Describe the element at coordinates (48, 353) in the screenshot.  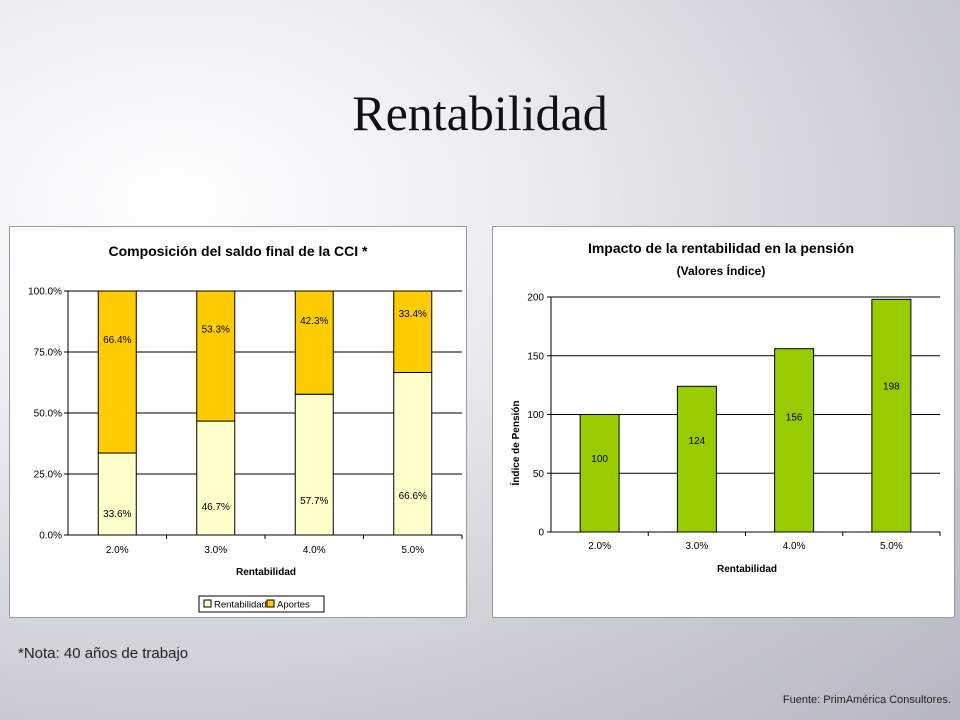
I see `y-tick-label: 75.0%` at that location.